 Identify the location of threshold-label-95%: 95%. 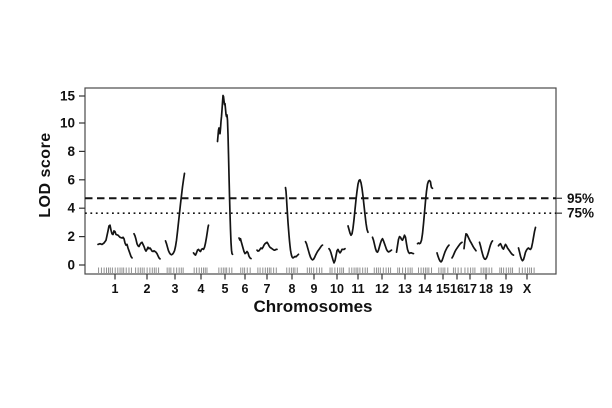
(580, 198).